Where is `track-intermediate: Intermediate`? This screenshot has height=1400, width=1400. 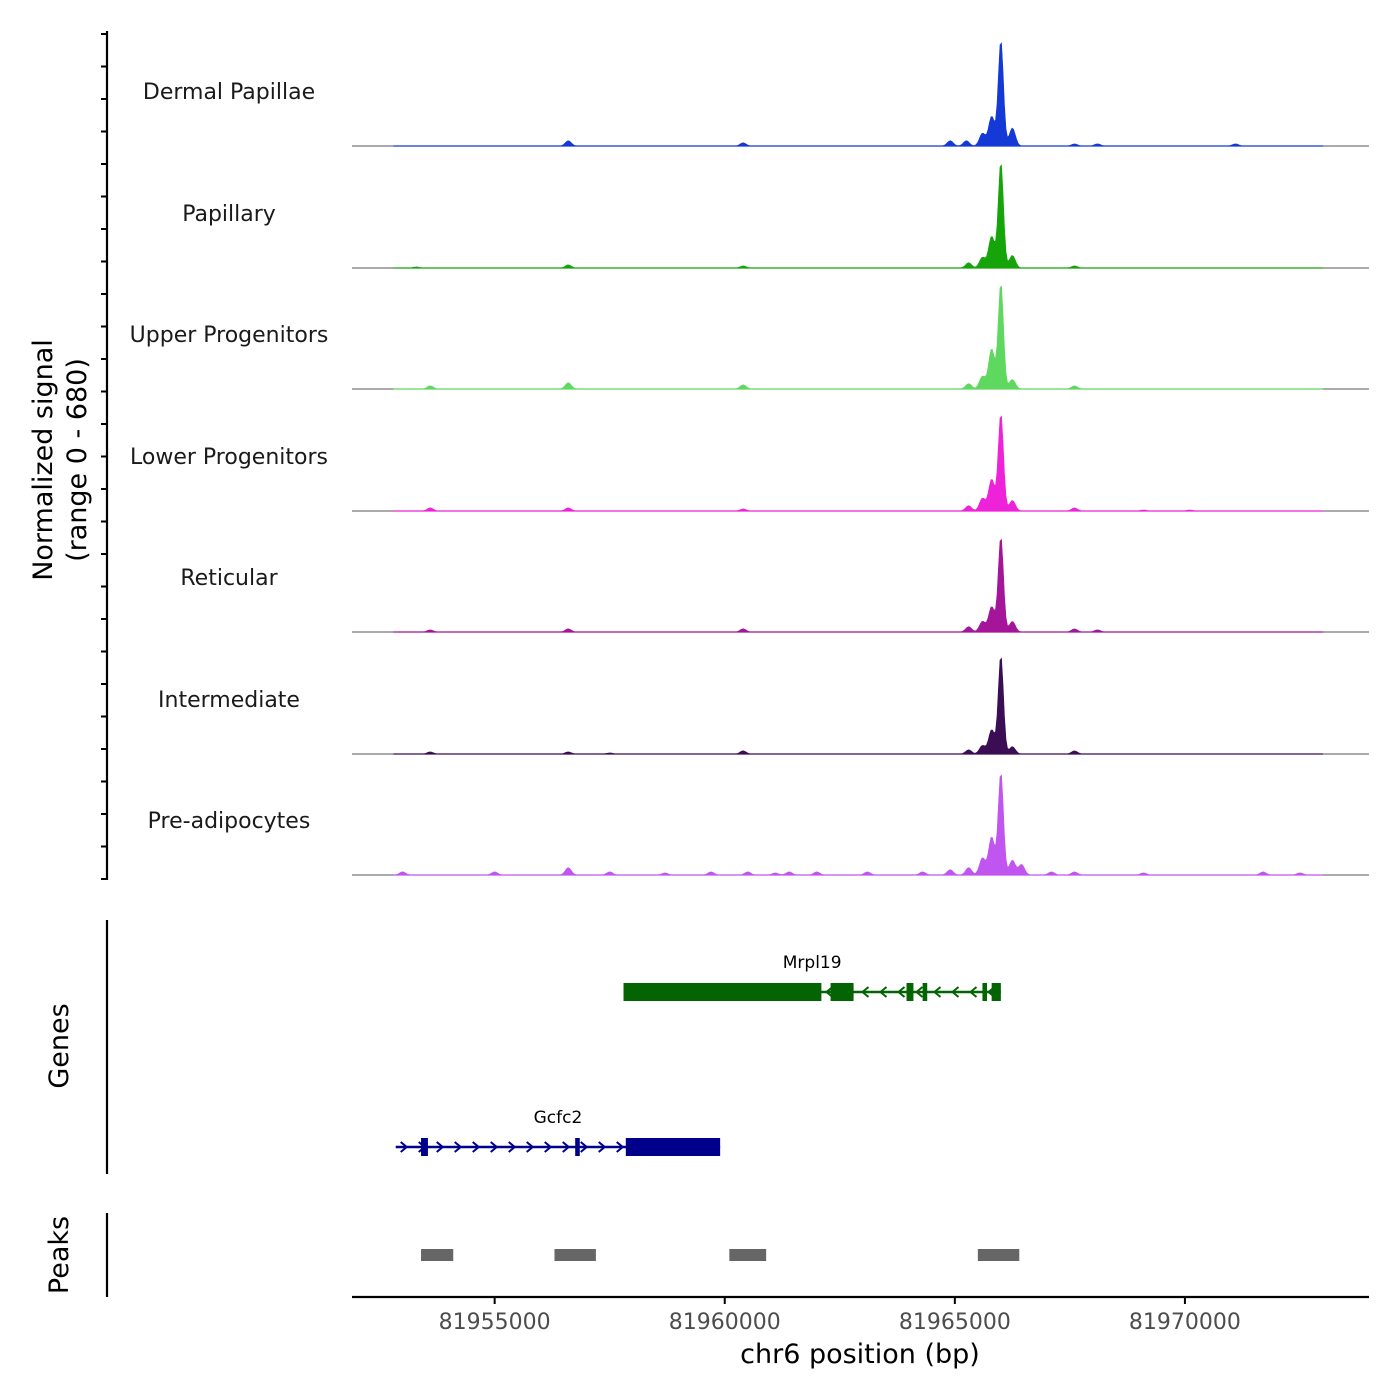 track-intermediate: Intermediate is located at coordinates (763, 706).